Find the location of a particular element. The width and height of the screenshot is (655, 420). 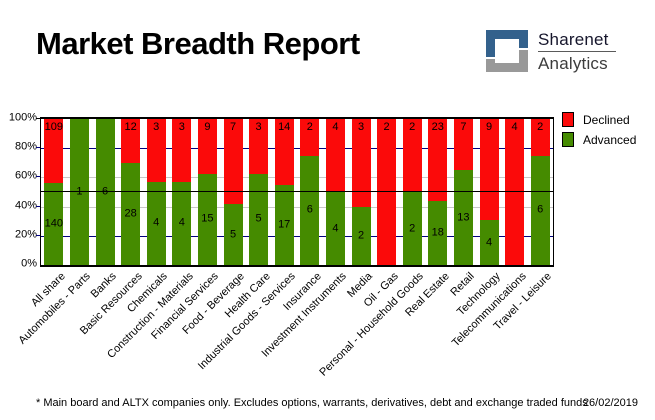

bar-value-declined: 14 is located at coordinates (284, 127).